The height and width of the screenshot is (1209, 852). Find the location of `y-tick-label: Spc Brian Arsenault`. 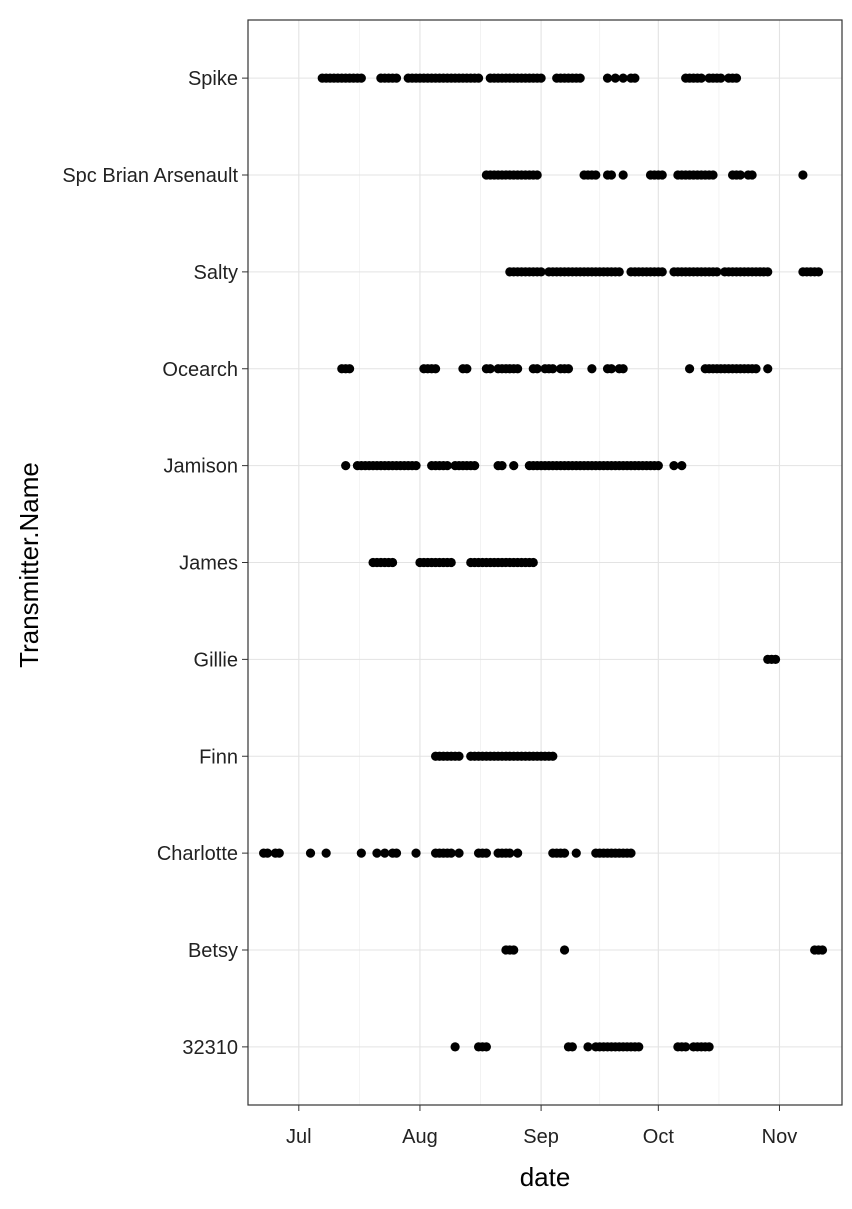

y-tick-label: Spc Brian Arsenault is located at coordinates (150, 176).